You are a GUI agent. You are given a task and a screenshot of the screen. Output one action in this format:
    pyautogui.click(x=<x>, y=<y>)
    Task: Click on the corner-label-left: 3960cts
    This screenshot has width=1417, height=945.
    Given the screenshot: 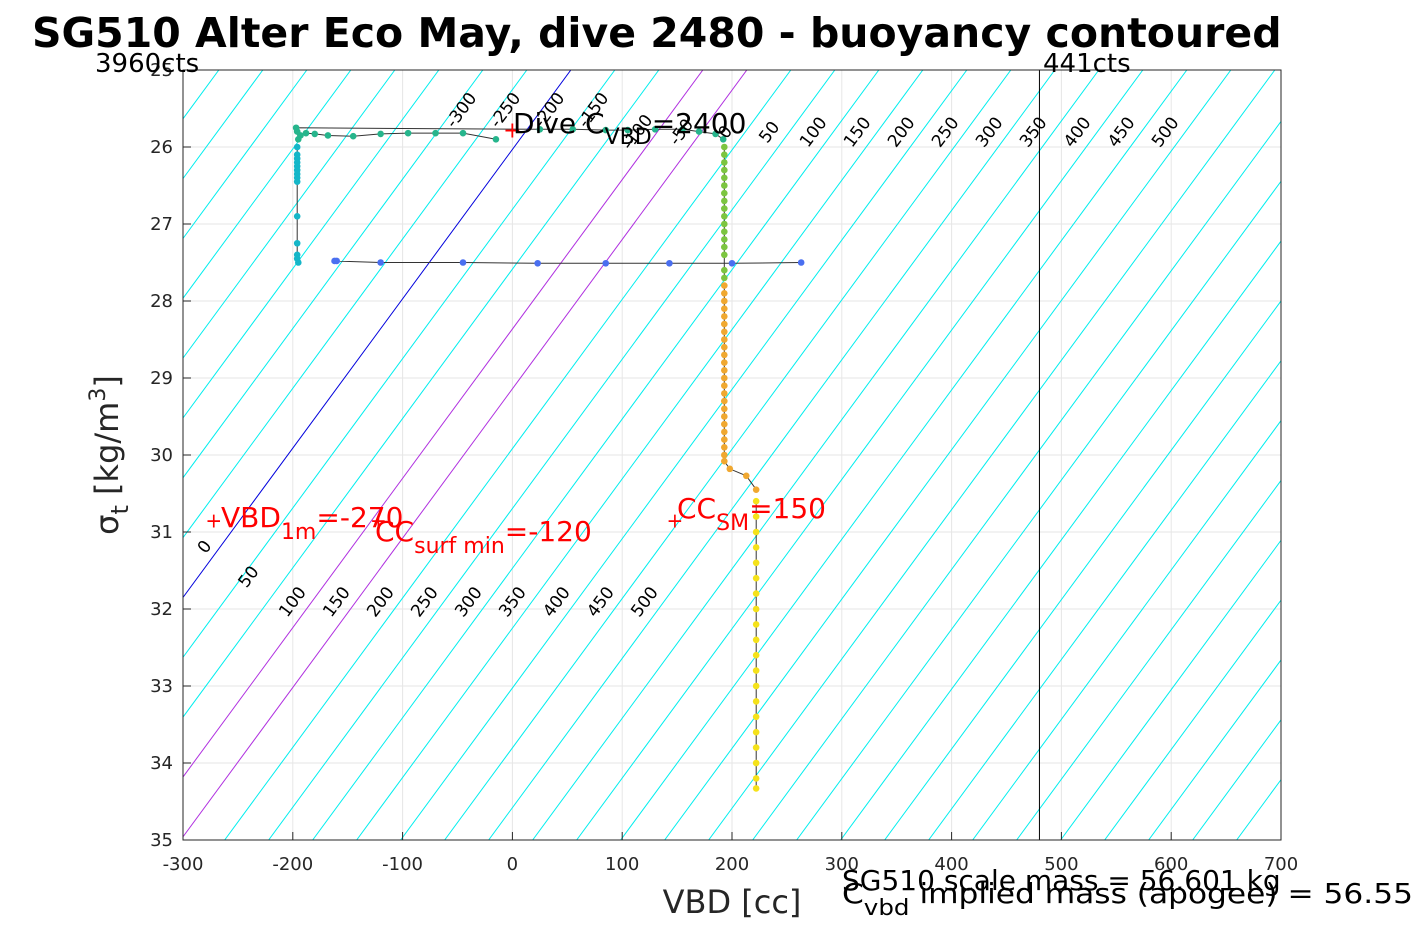 What is the action you would take?
    pyautogui.click(x=147, y=64)
    